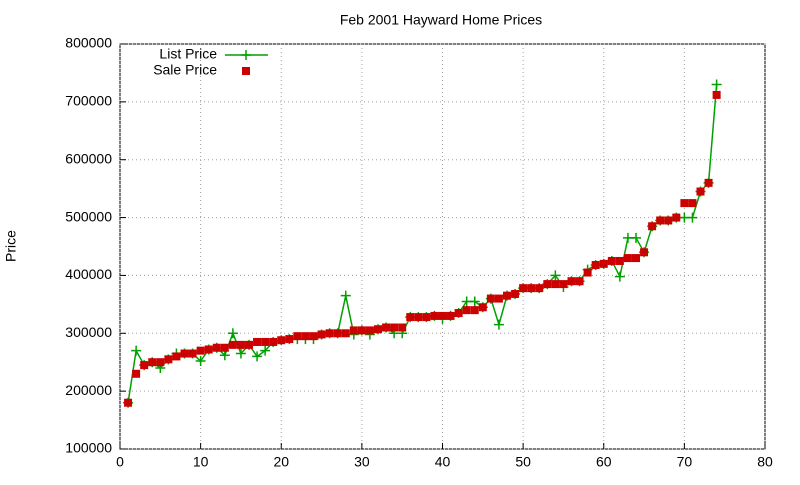 The width and height of the screenshot is (800, 485). Describe the element at coordinates (443, 462) in the screenshot. I see `x-tick-label: 40` at that location.